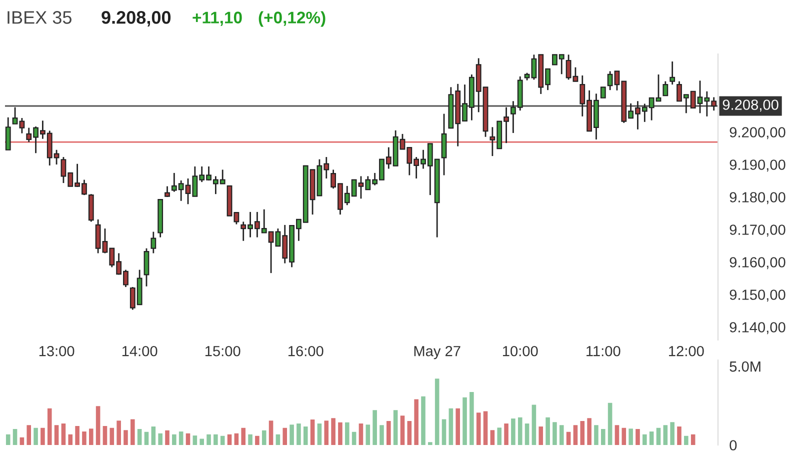  I want to click on x-tick-label: 16:00, so click(306, 351).